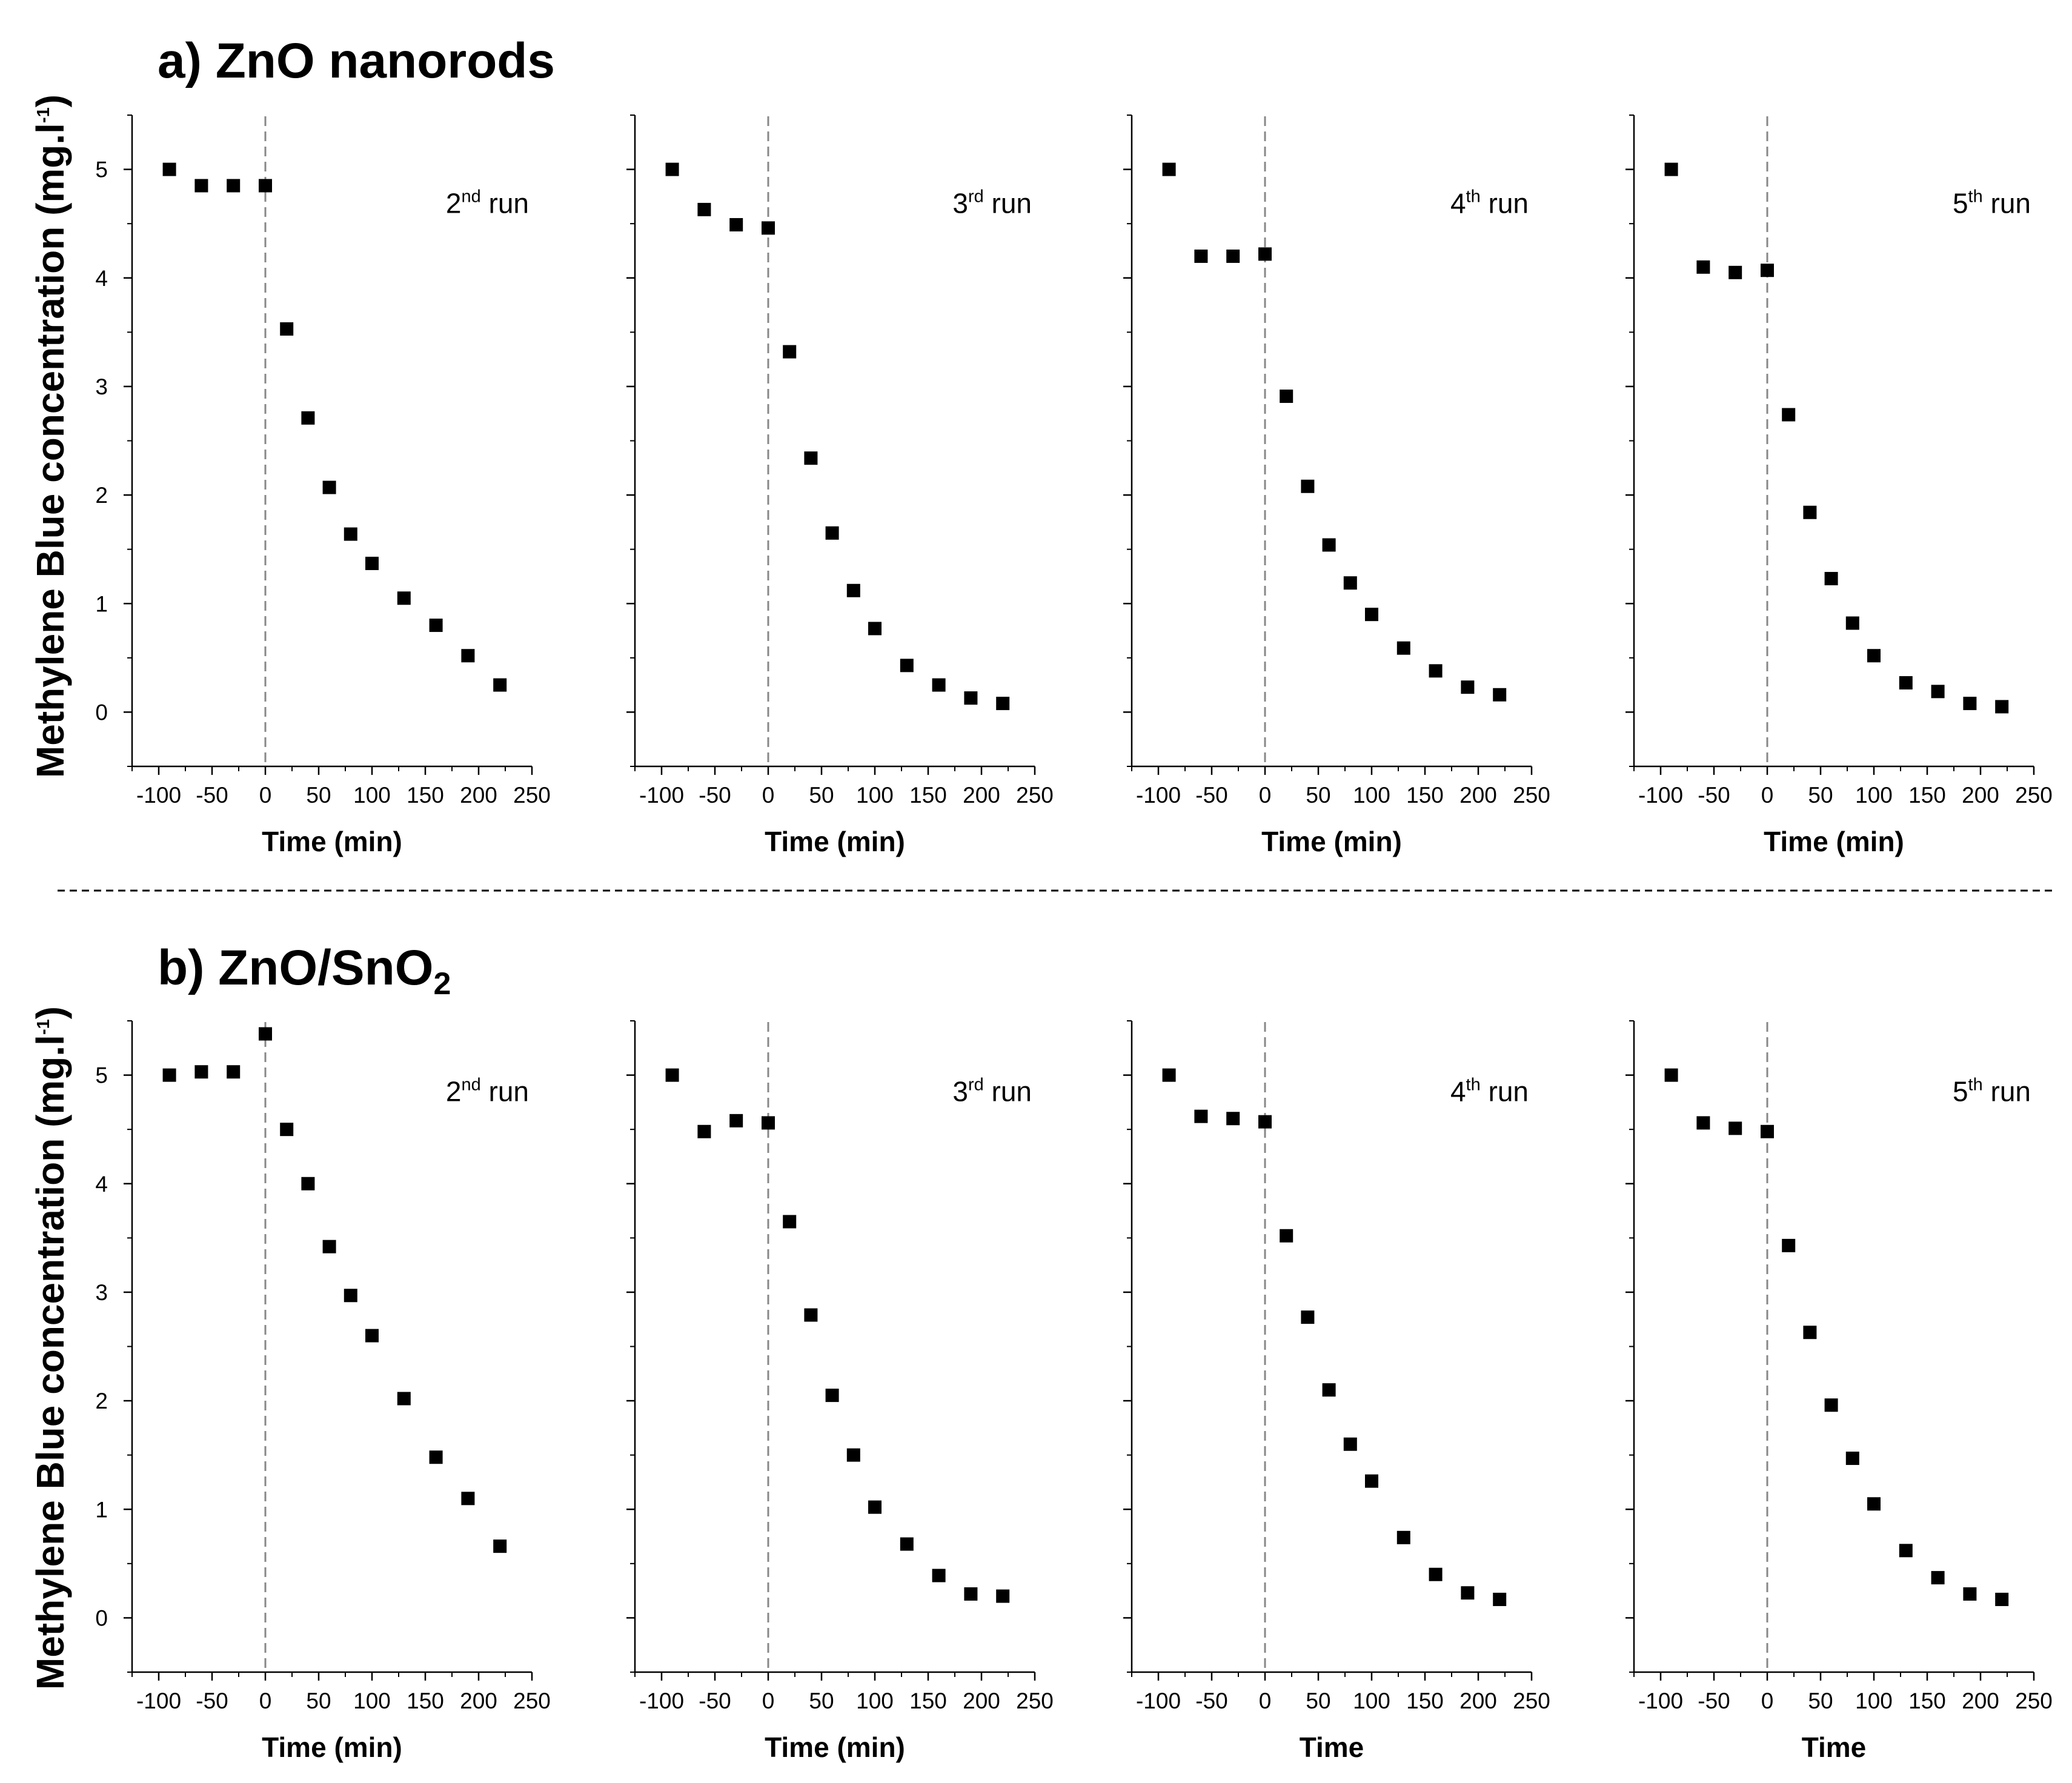 The width and height of the screenshot is (2072, 1783). What do you see at coordinates (101, 495) in the screenshot?
I see `y-tick-label: 2` at bounding box center [101, 495].